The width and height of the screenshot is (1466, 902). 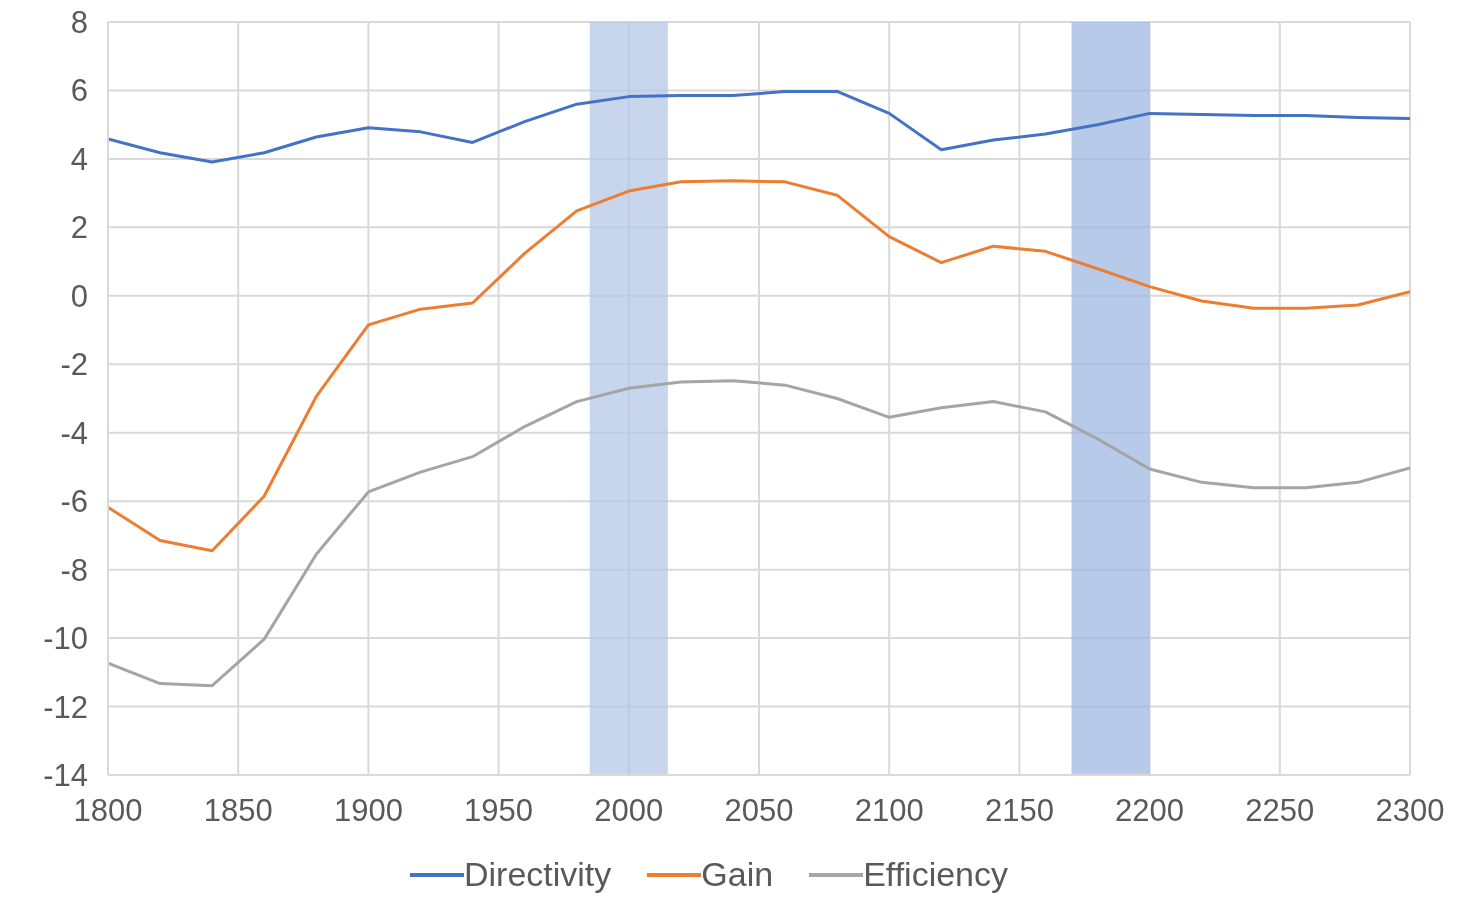 I want to click on x-tick-label: 2200, so click(x=1150, y=811).